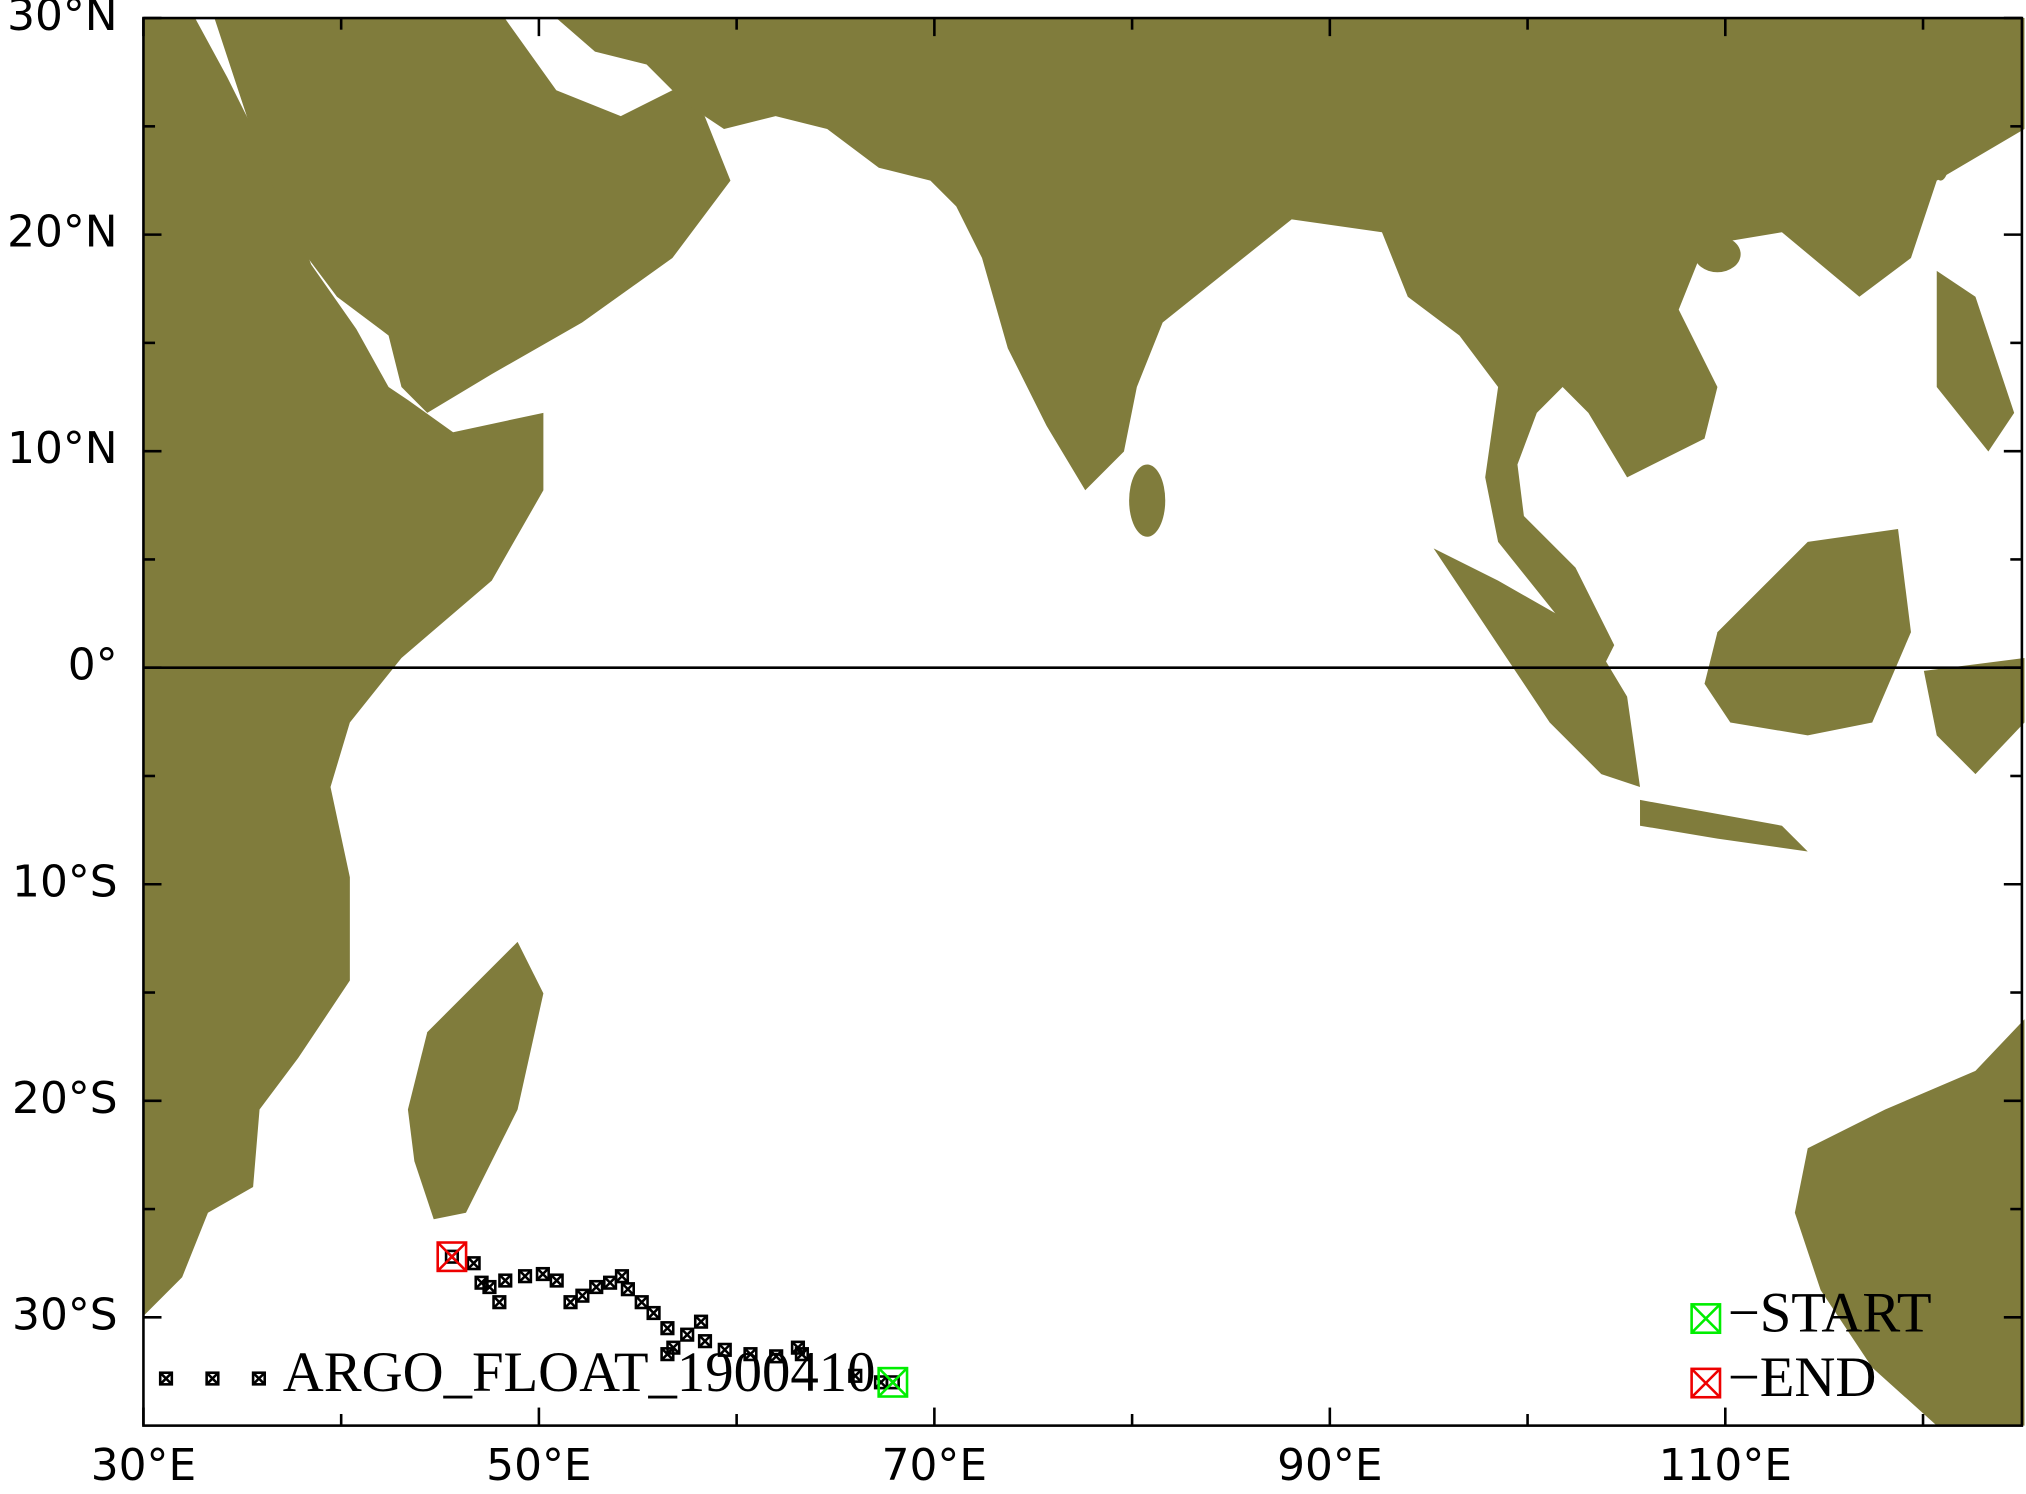  What do you see at coordinates (65, 1314) in the screenshot?
I see `y-tick-label: 30°S` at bounding box center [65, 1314].